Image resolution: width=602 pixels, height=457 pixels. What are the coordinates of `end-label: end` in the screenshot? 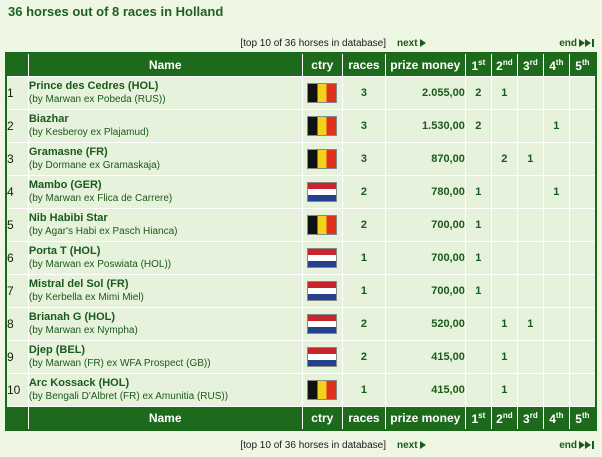 It's located at (568, 43).